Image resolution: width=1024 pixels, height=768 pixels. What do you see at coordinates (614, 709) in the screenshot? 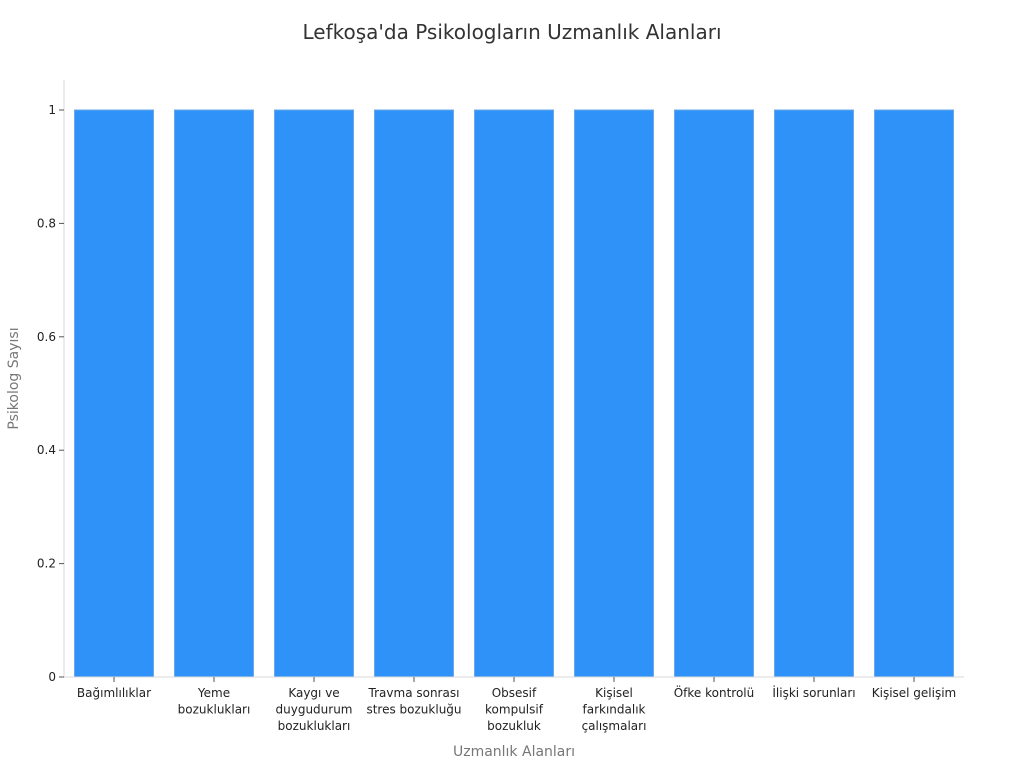
I see `x-tick-label: Kişisel farkındalık çalışmaları` at bounding box center [614, 709].